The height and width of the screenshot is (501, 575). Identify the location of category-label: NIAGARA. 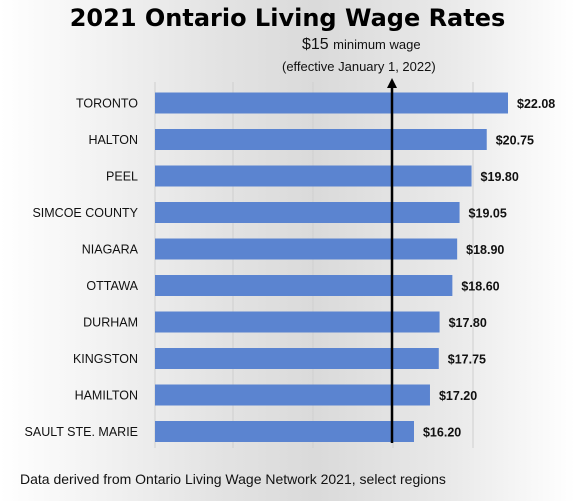
(110, 250).